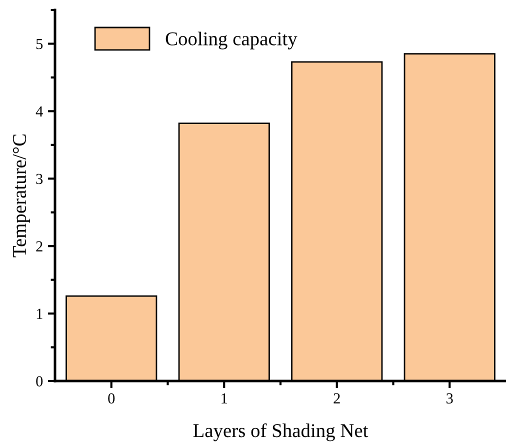  Describe the element at coordinates (337, 398) in the screenshot. I see `x-tick-label: 2` at that location.